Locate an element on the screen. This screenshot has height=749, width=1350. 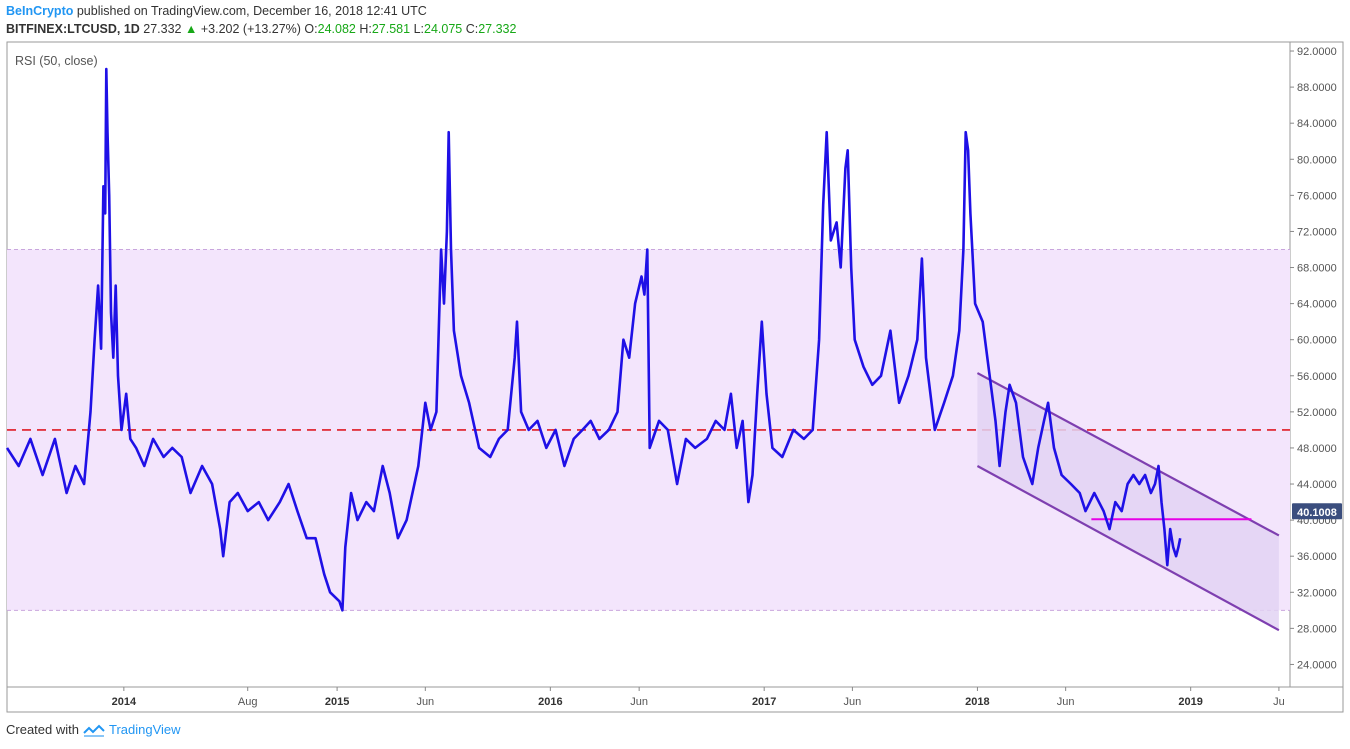
open-value: 24.082 is located at coordinates (336, 29).